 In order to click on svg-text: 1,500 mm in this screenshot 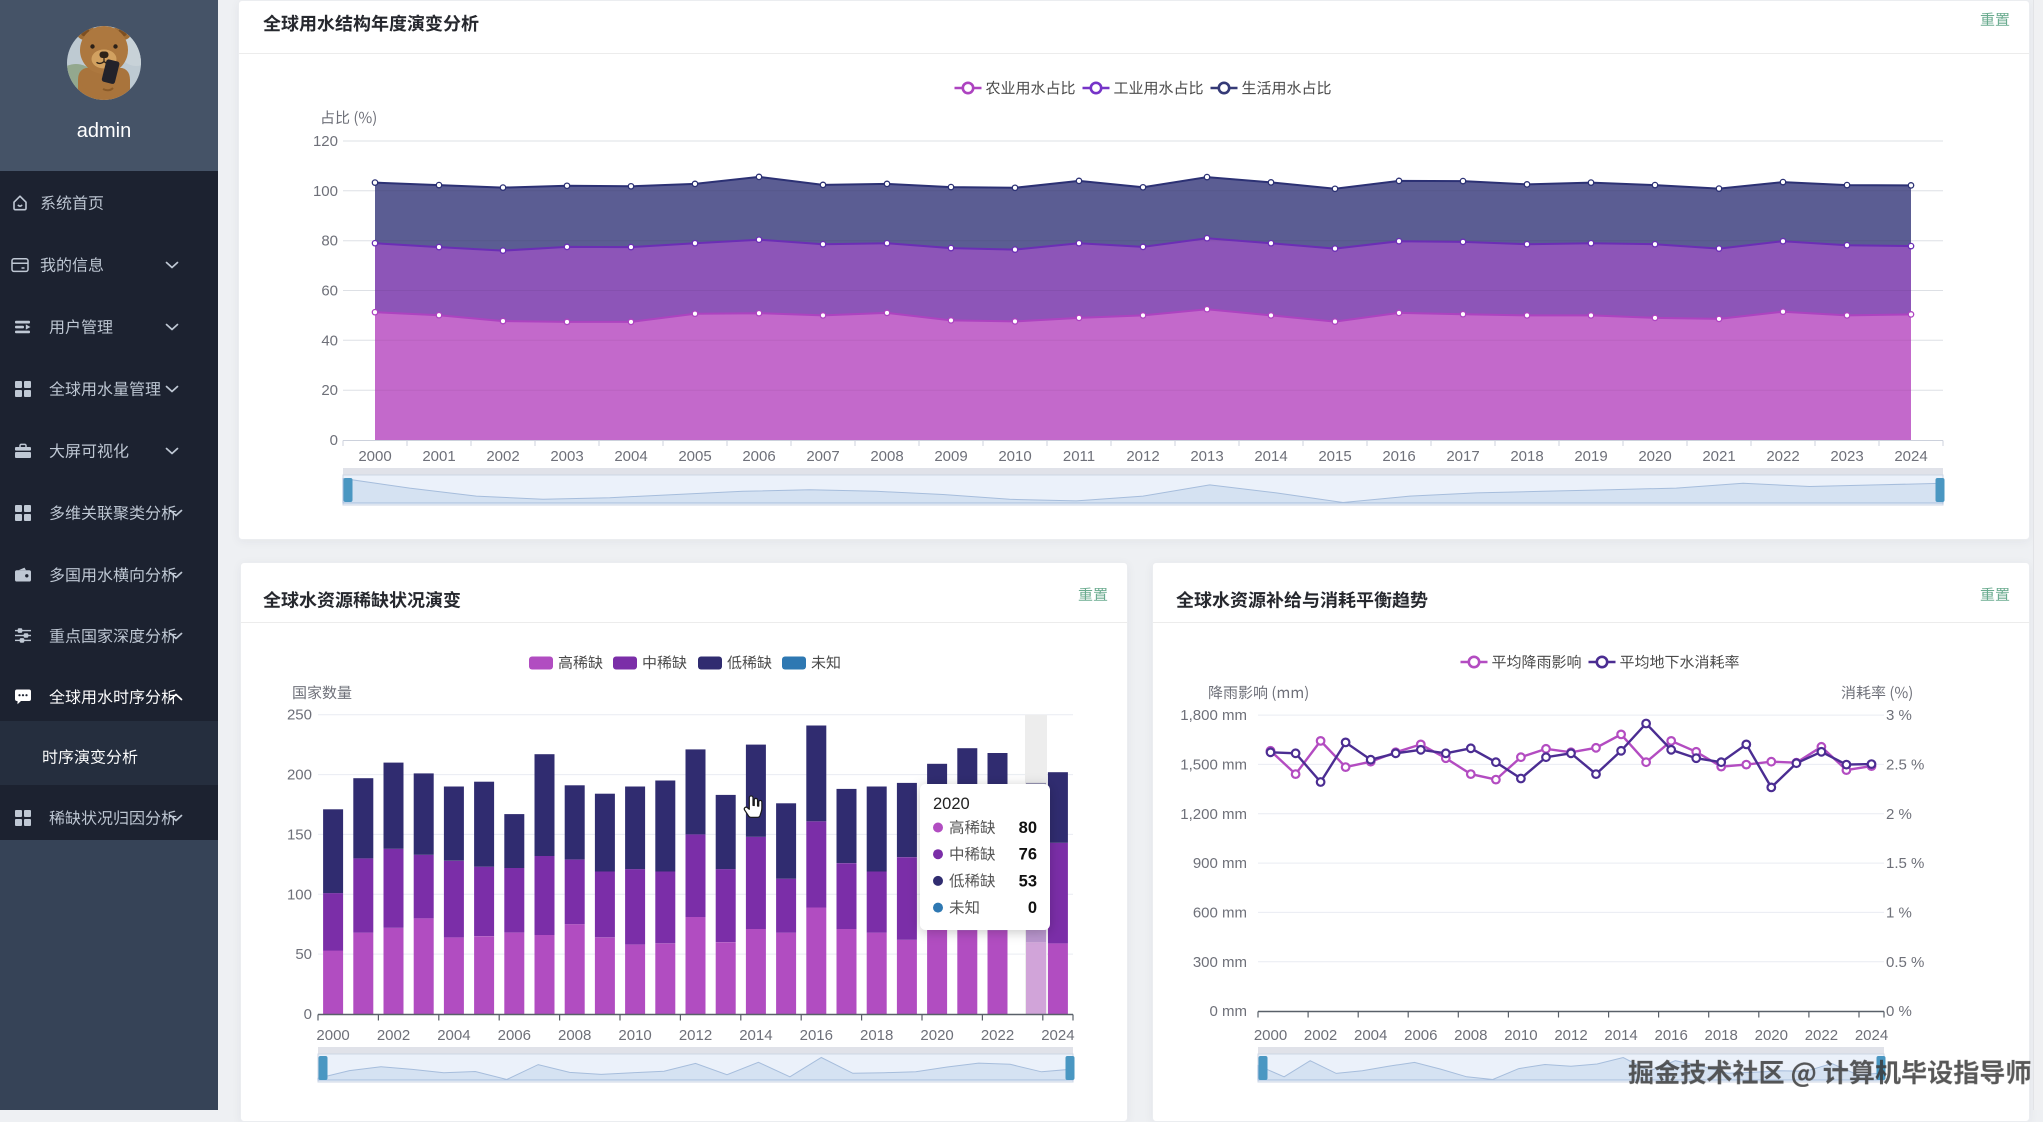, I will do `click(1213, 764)`.